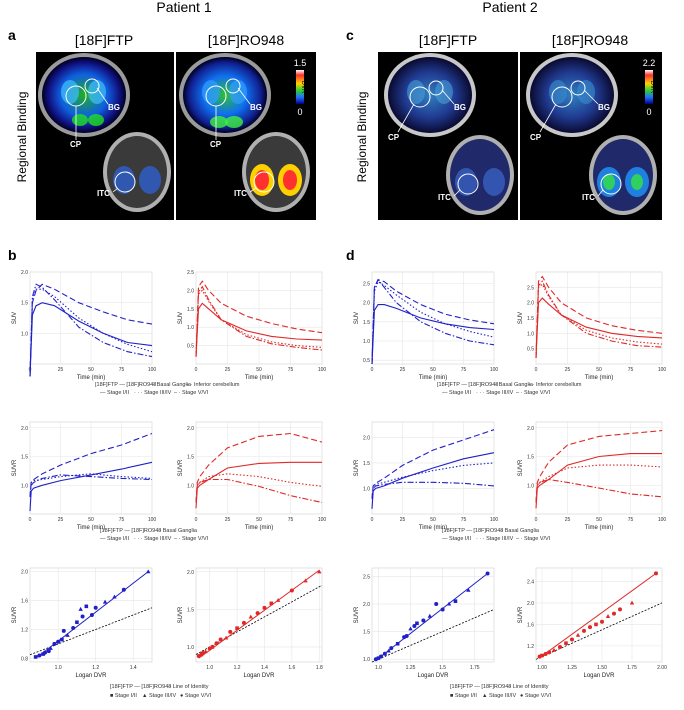  What do you see at coordinates (602, 668) in the screenshot?
I see `x-tick-label: 1.50` at bounding box center [602, 668].